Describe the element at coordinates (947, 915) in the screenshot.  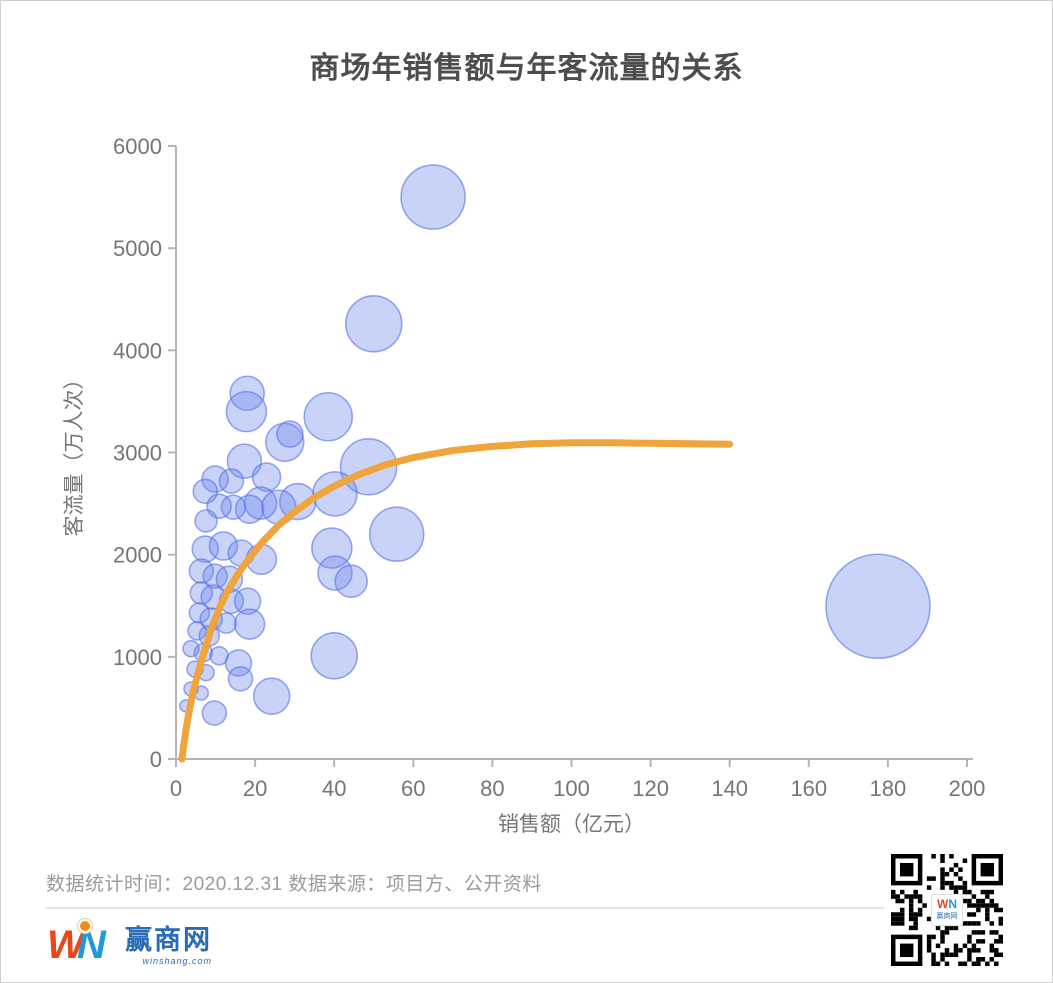
I see `qr-center-site: 赢商网` at that location.